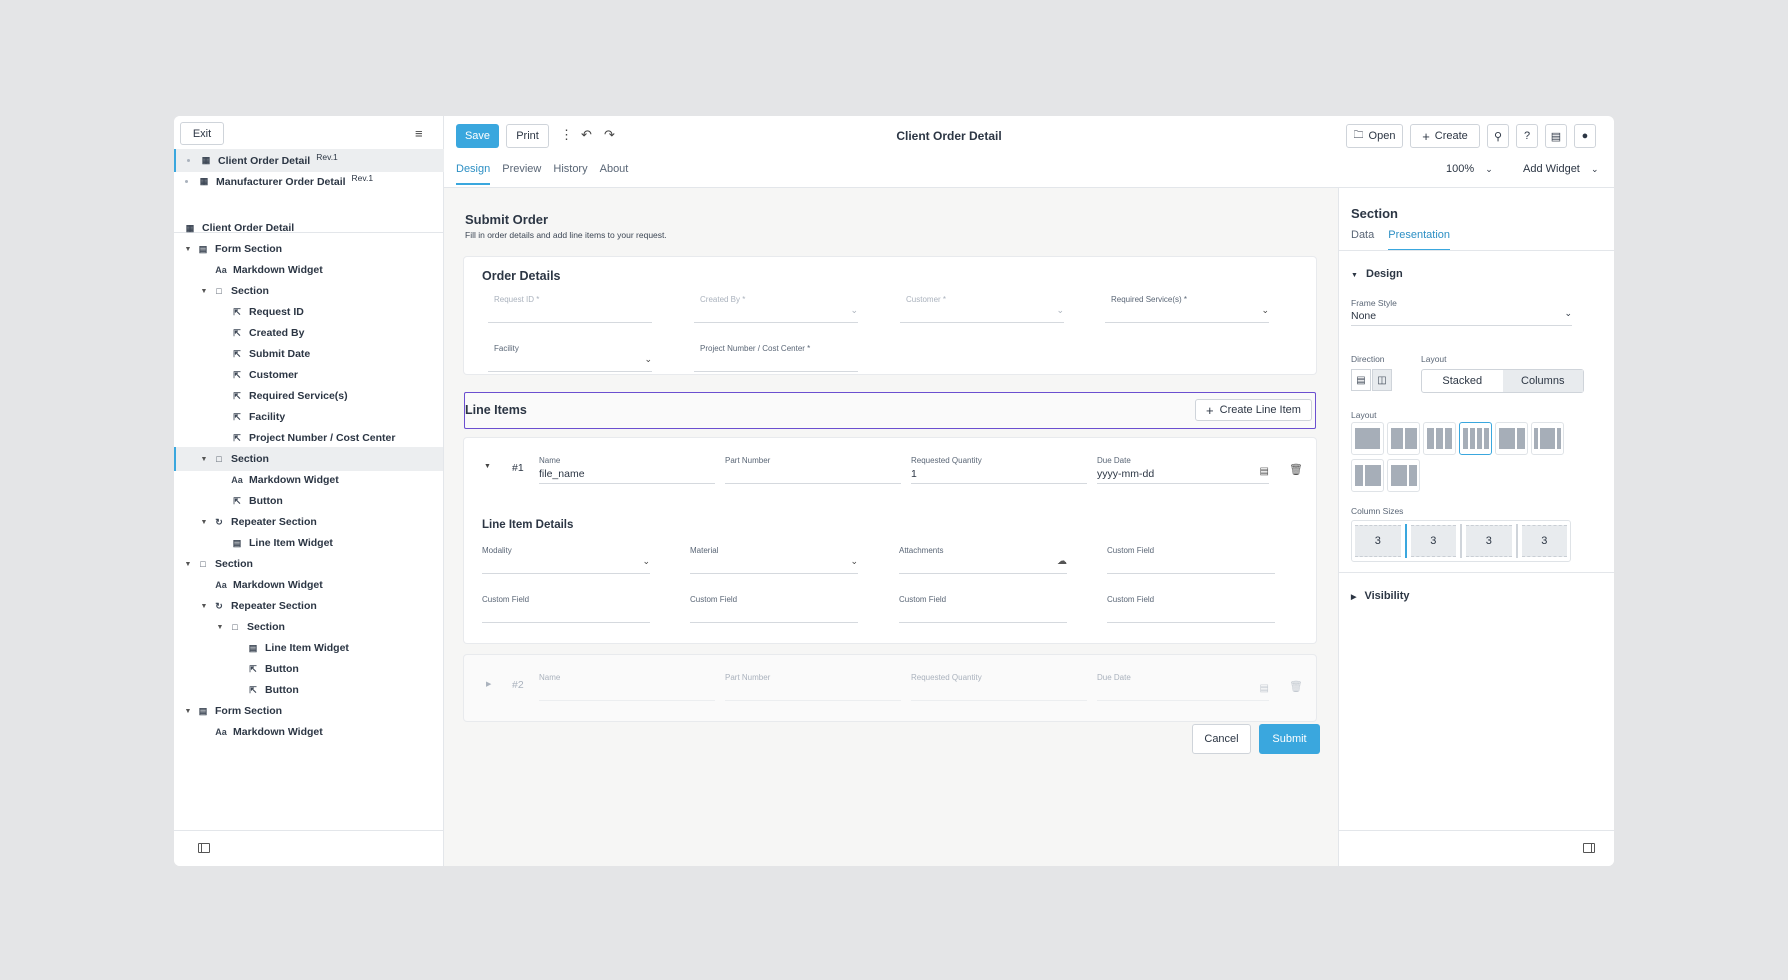 This screenshot has width=1788, height=980. I want to click on tree-item: ⇱ Facility, so click(308, 417).